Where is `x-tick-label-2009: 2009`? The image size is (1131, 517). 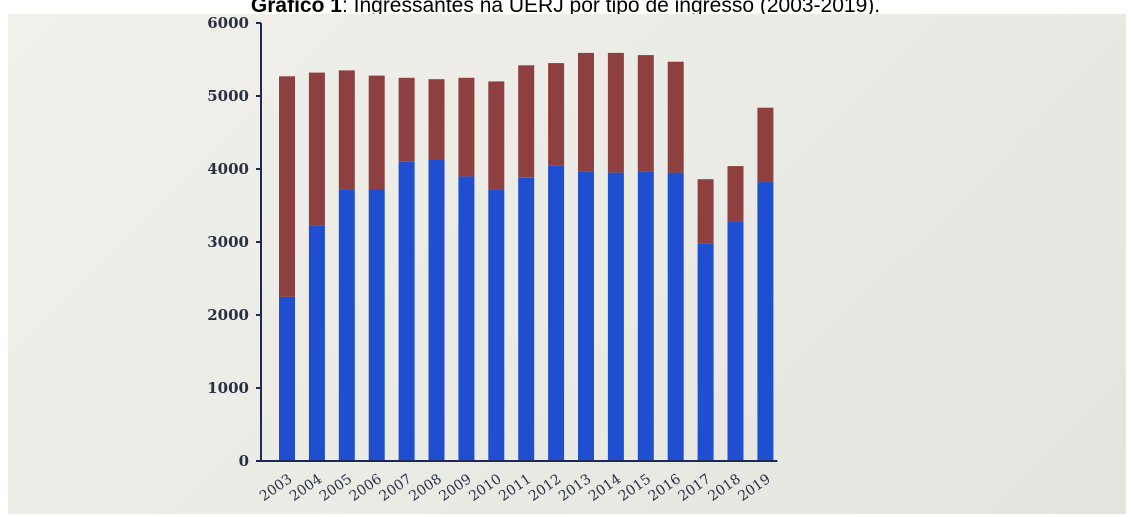 x-tick-label-2009: 2009 is located at coordinates (455, 488).